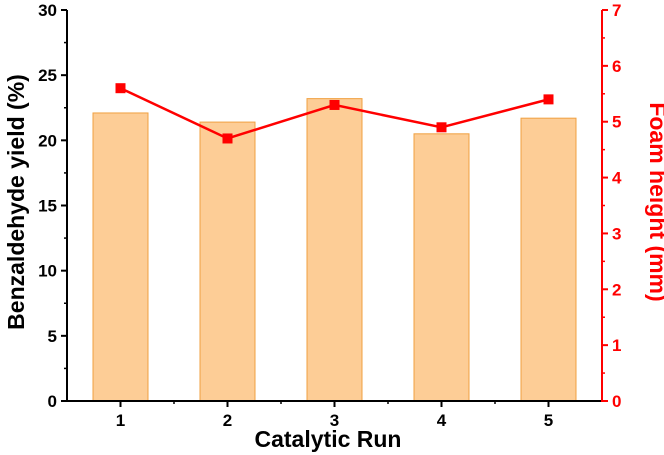 This screenshot has width=664, height=455. What do you see at coordinates (47, 10) in the screenshot?
I see `left-tick-label: 30` at bounding box center [47, 10].